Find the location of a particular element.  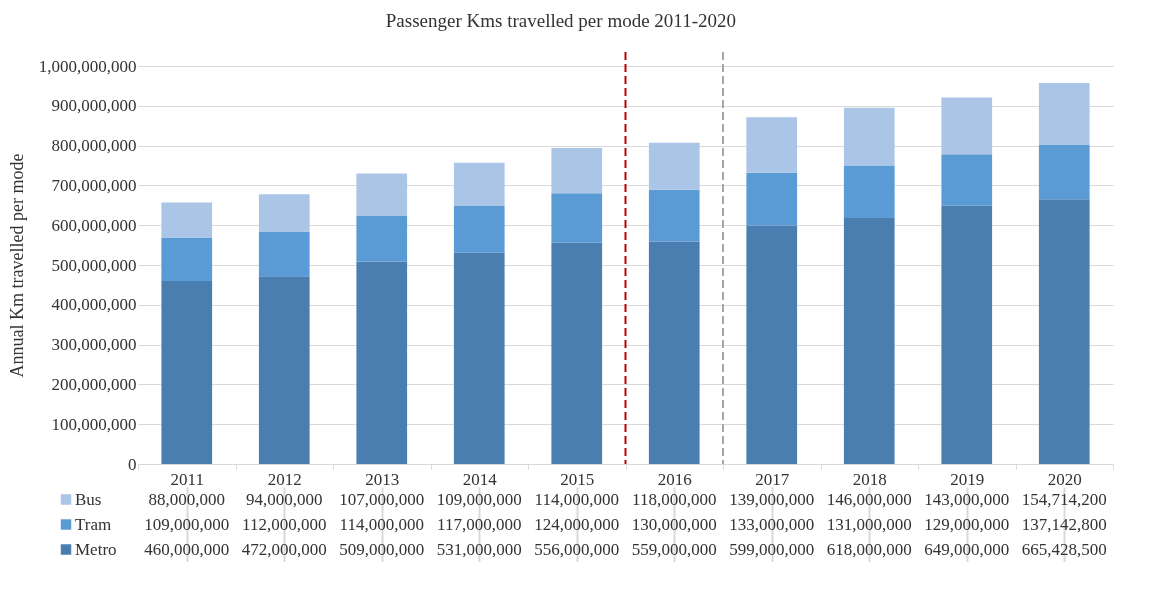

legend-label: Tram is located at coordinates (93, 524).